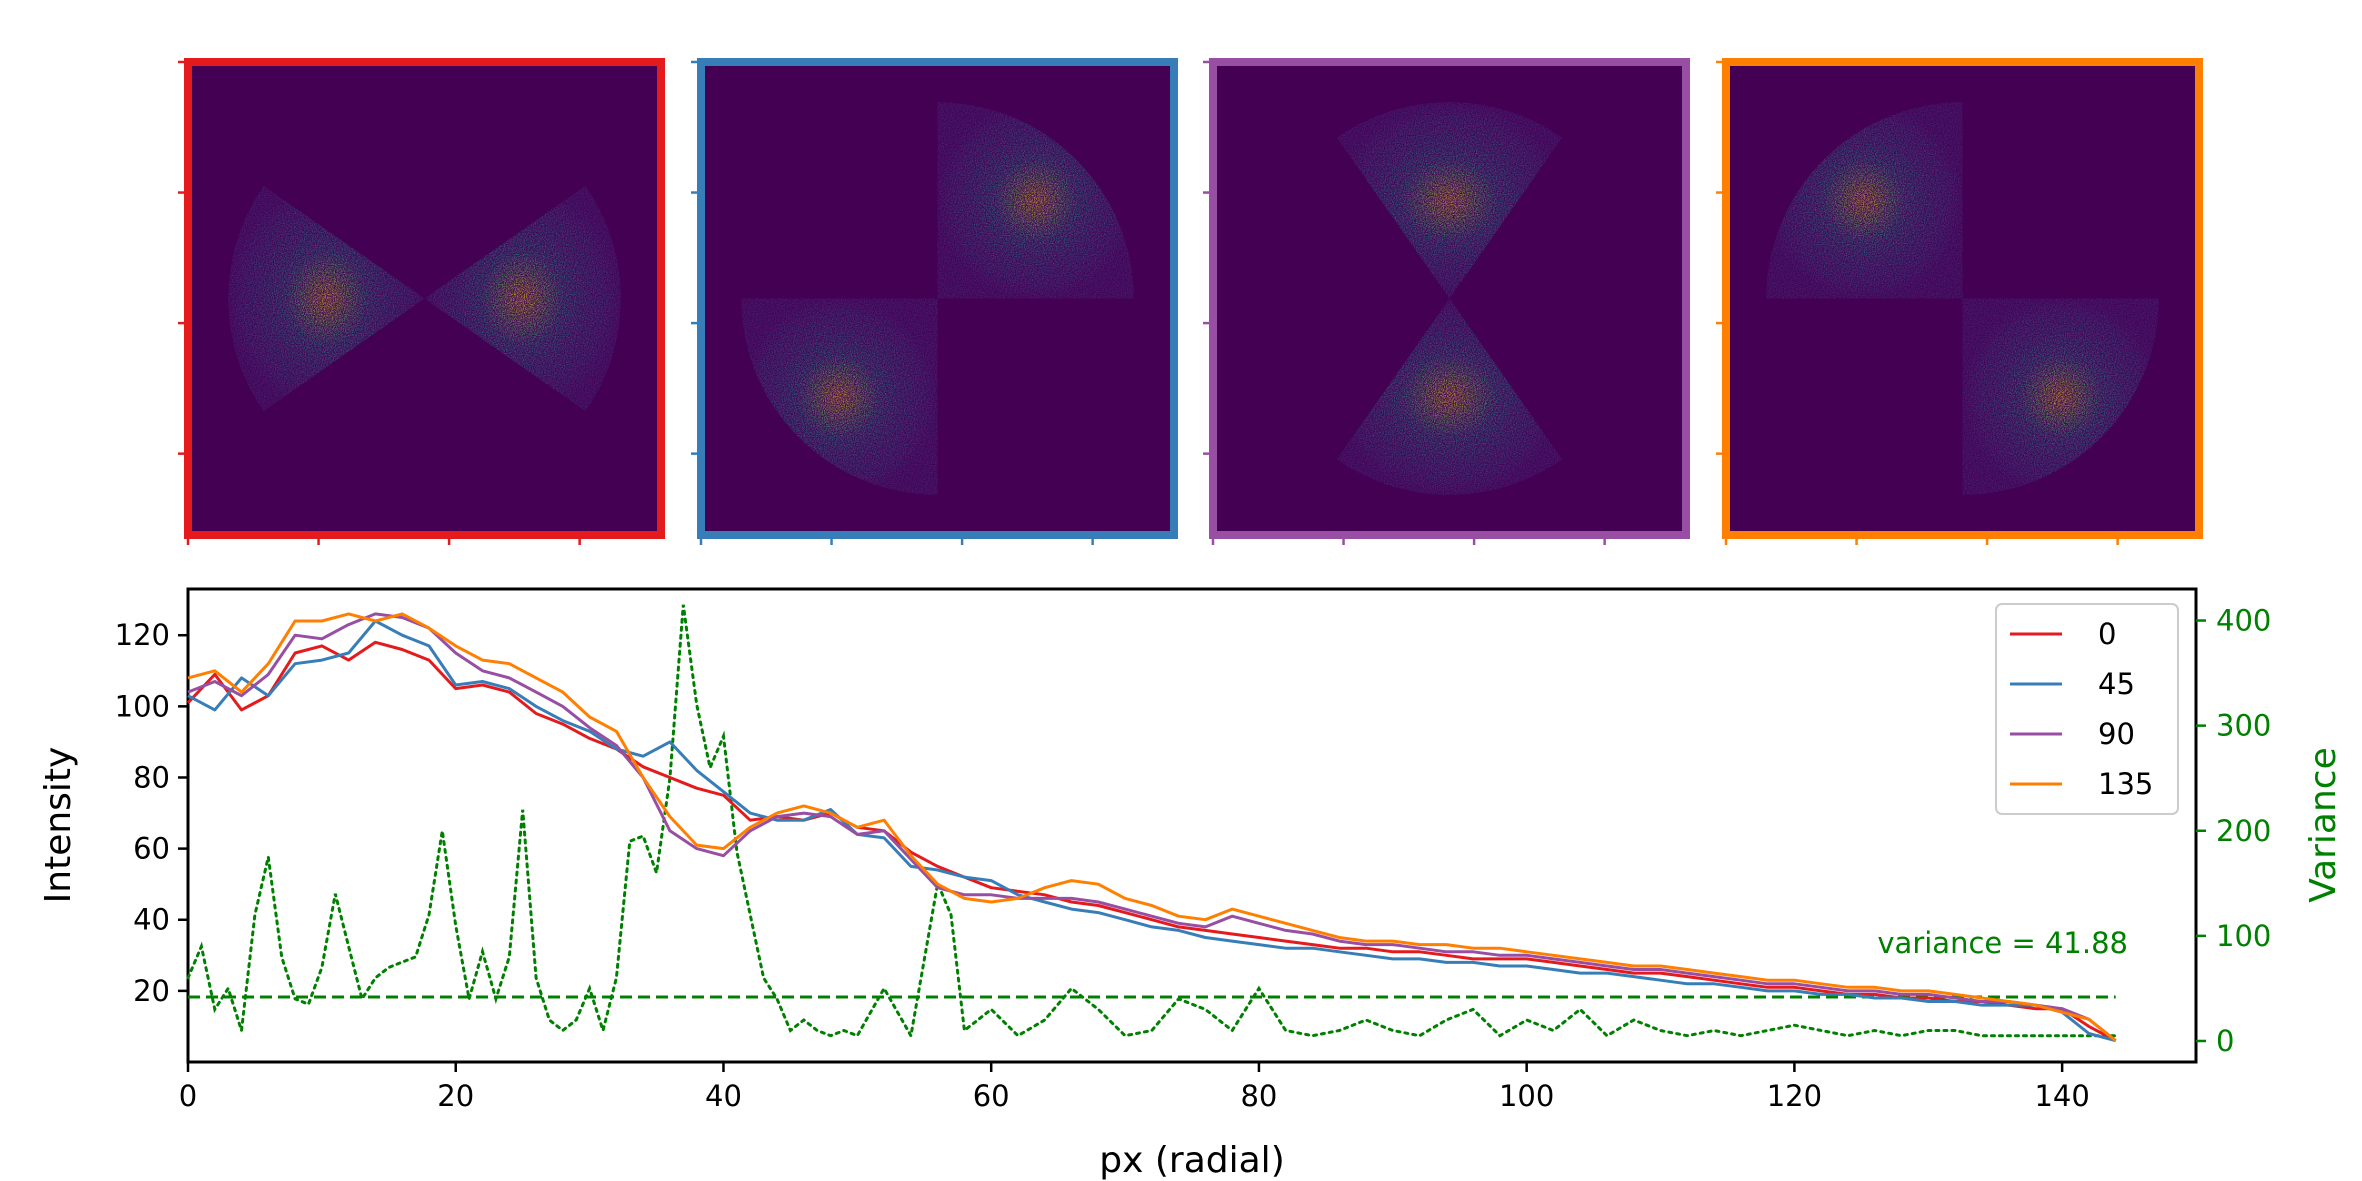 The image size is (2362, 1181). What do you see at coordinates (142, 706) in the screenshot?
I see `y-tick-label: 100` at bounding box center [142, 706].